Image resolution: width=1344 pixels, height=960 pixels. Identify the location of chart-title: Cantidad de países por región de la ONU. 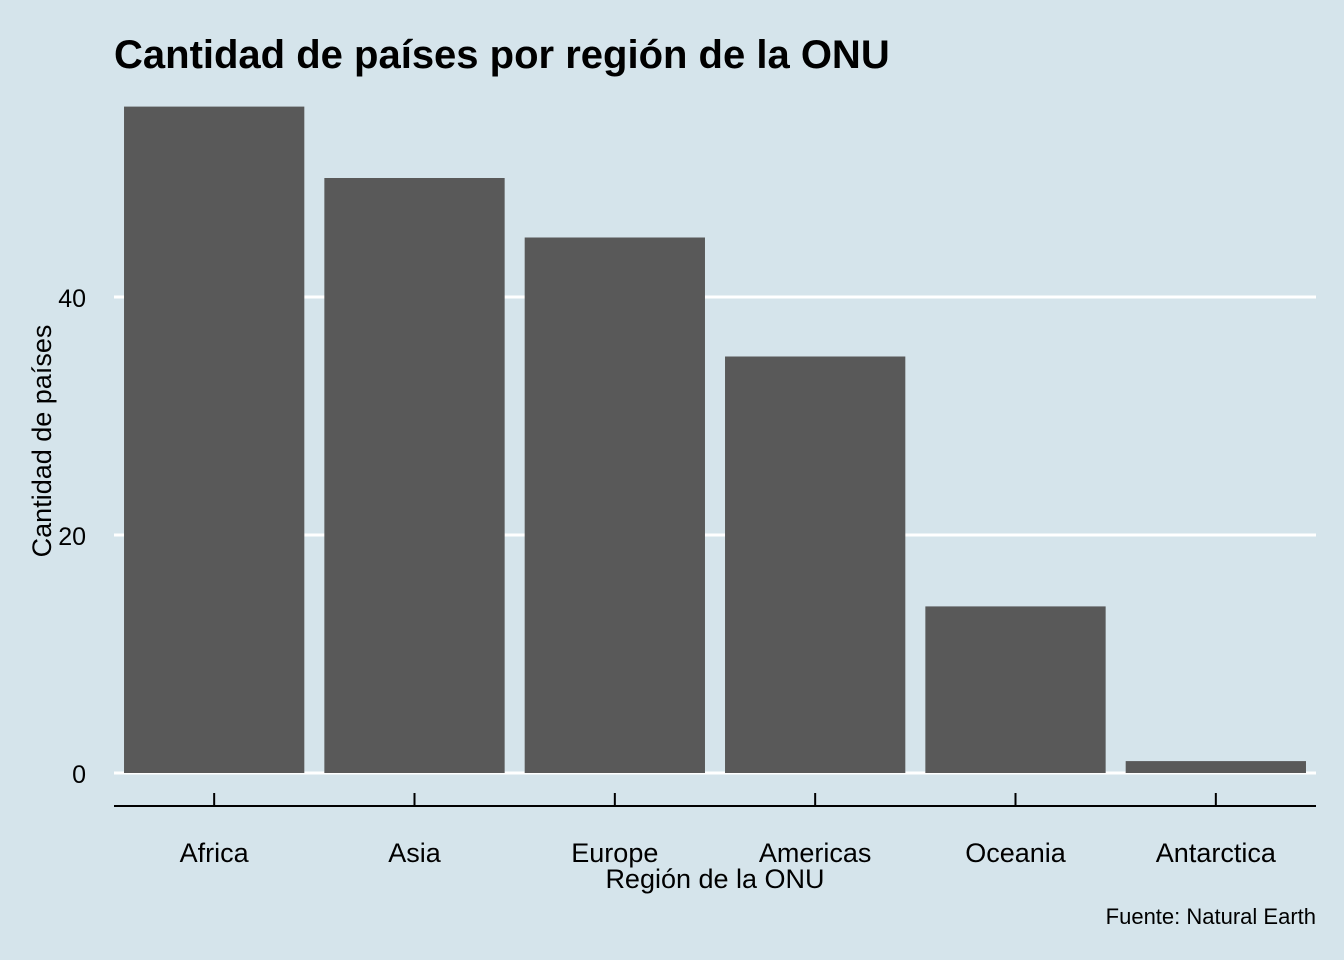
(502, 55).